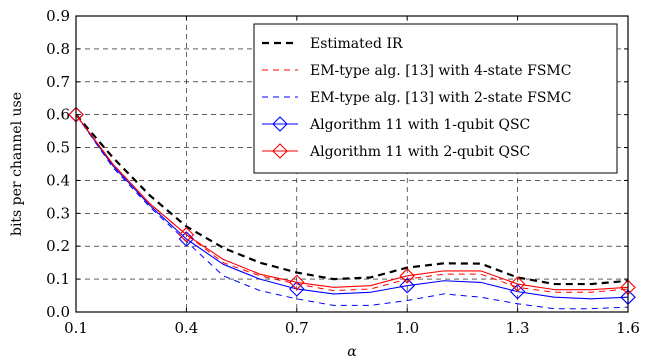 The width and height of the screenshot is (649, 364). I want to click on y-tick-label: 0.1, so click(58, 279).